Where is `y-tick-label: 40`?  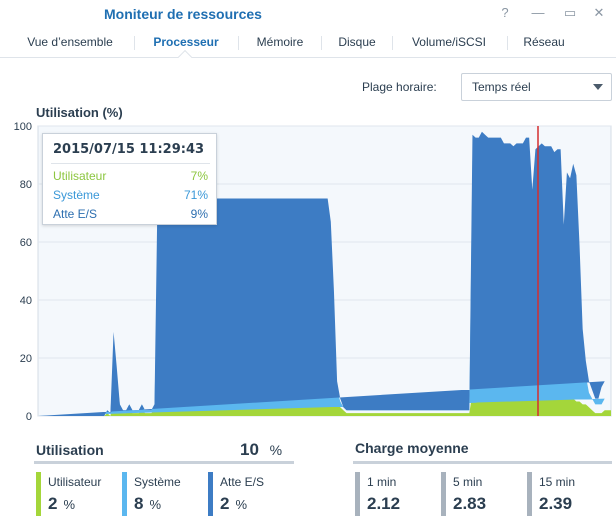
y-tick-label: 40 is located at coordinates (26, 301).